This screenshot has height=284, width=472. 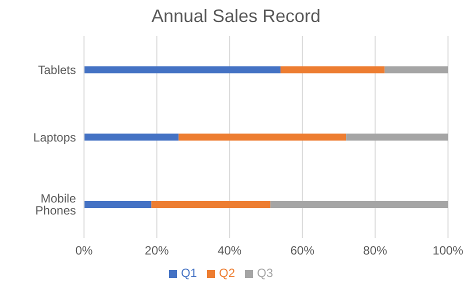 I want to click on x-tick-label: 100%, so click(x=448, y=251).